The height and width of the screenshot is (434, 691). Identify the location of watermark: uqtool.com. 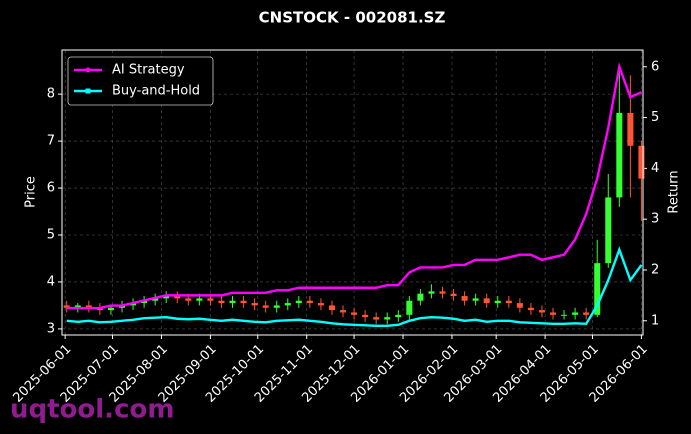
(92, 410).